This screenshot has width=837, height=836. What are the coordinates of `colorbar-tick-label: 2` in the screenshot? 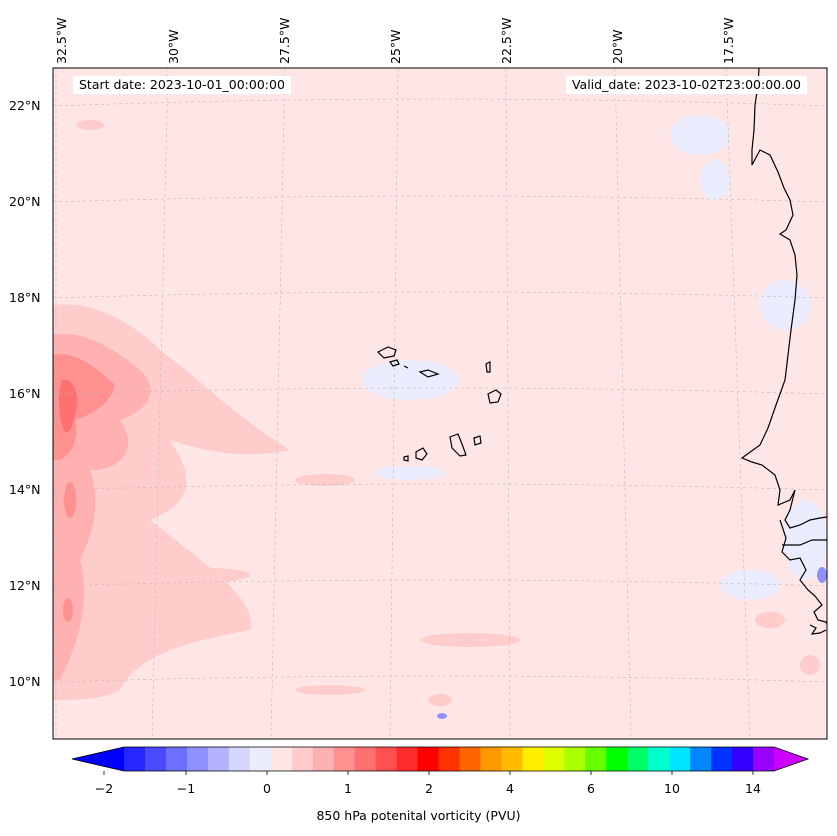 It's located at (429, 788).